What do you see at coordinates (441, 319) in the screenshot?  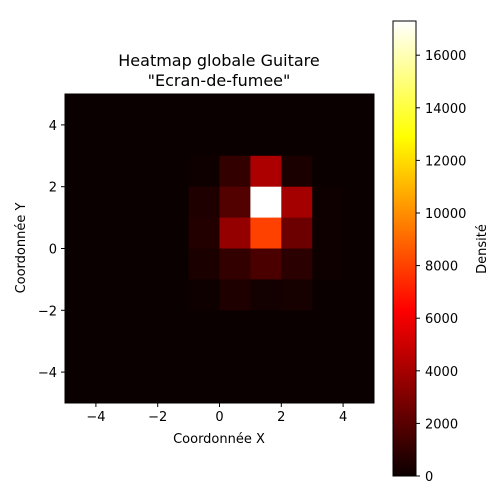 I see `colorbar-tick-label: 6000` at bounding box center [441, 319].